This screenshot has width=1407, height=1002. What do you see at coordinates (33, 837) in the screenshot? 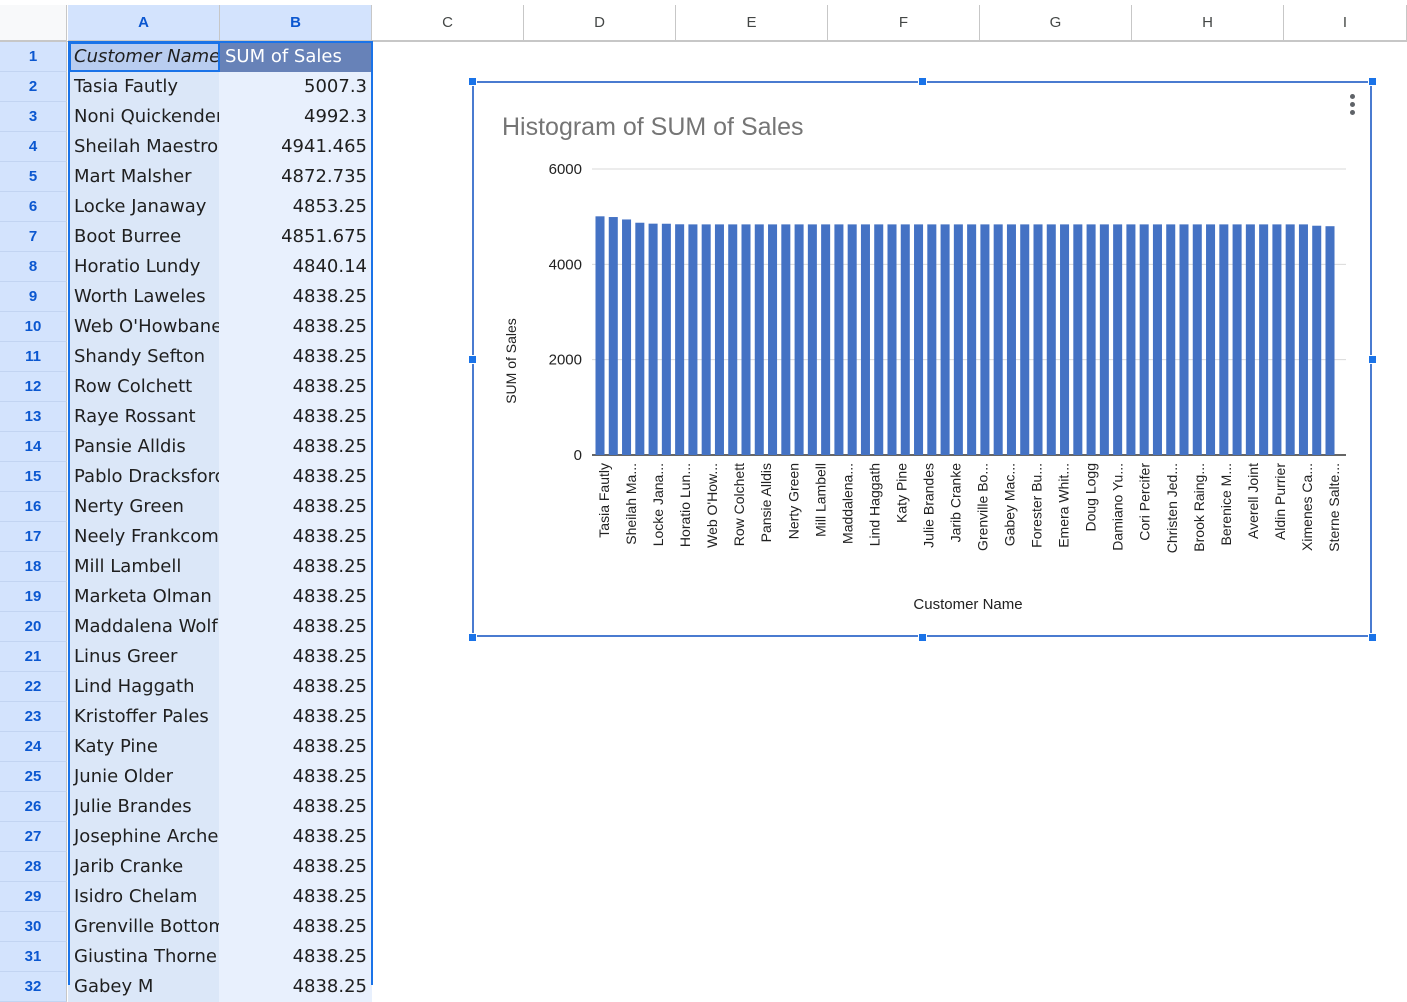
I see `row-header-27: 27` at bounding box center [33, 837].